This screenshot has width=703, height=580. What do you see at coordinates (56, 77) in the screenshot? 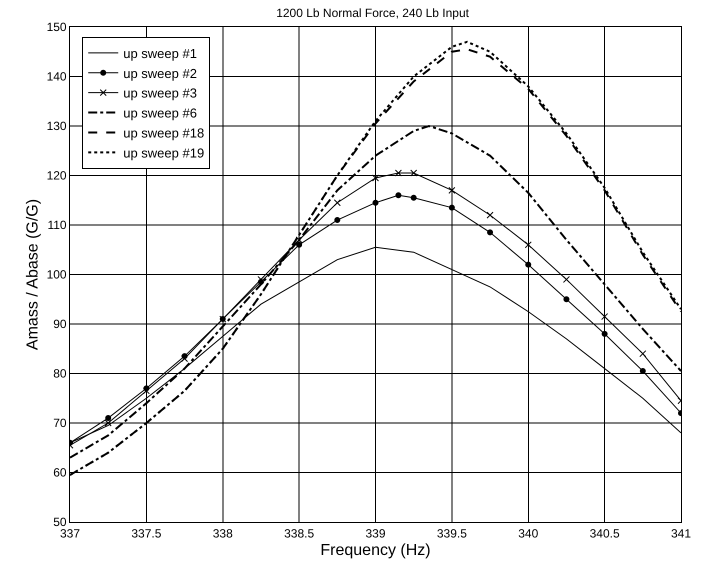
I see `y-tick-label: 140` at bounding box center [56, 77].